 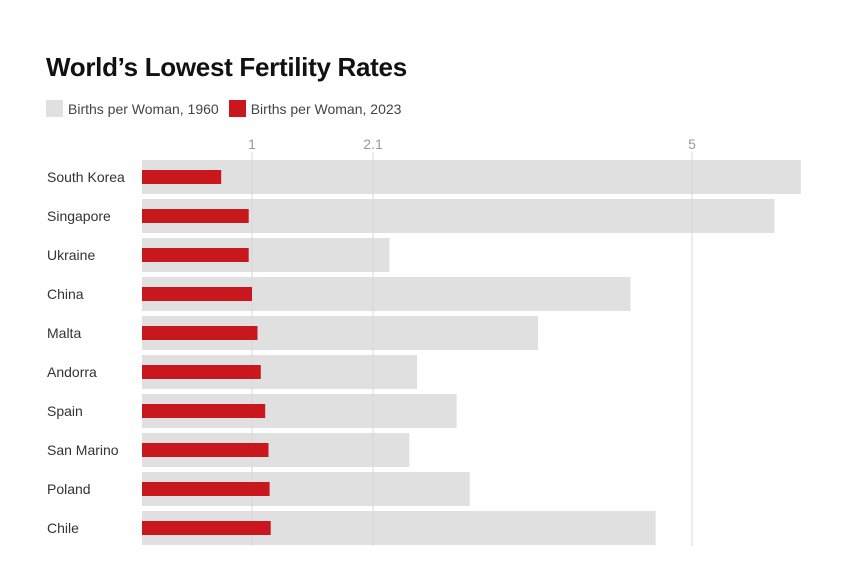 I want to click on legend-item-2023: Births per Woman, 2023, so click(x=315, y=108).